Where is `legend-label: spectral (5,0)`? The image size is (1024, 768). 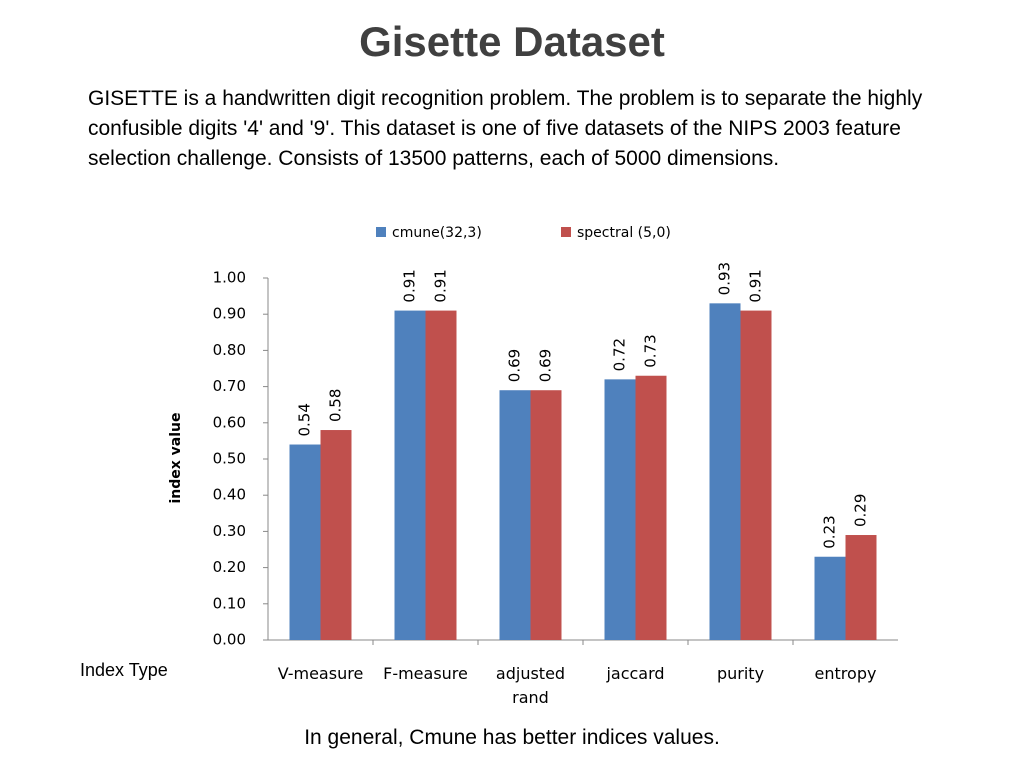 legend-label: spectral (5,0) is located at coordinates (624, 233).